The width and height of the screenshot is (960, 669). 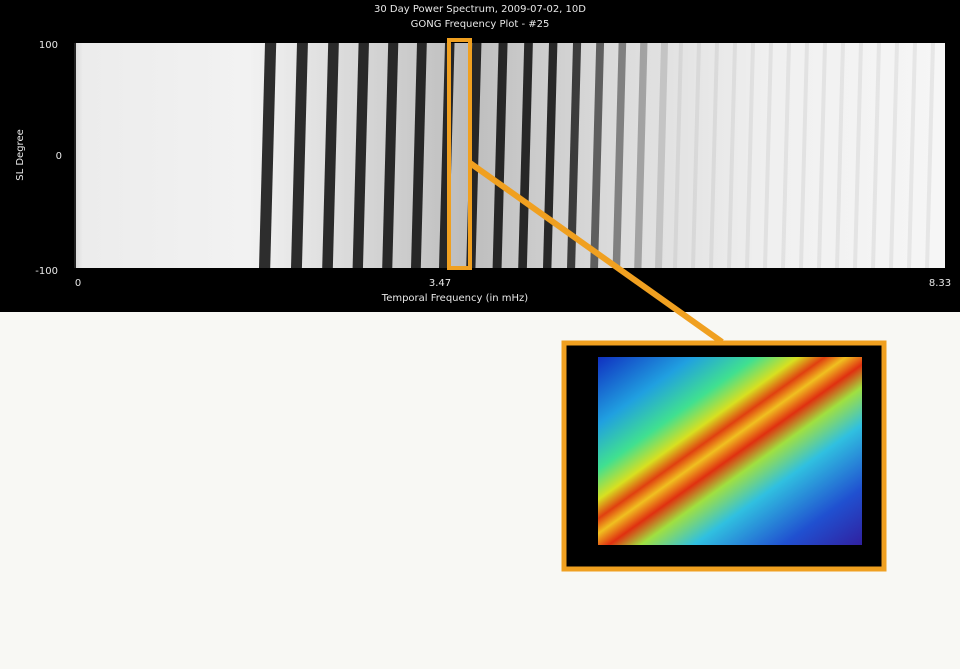 I want to click on subtitle: GONG Frequency Plot - #25, so click(x=480, y=24).